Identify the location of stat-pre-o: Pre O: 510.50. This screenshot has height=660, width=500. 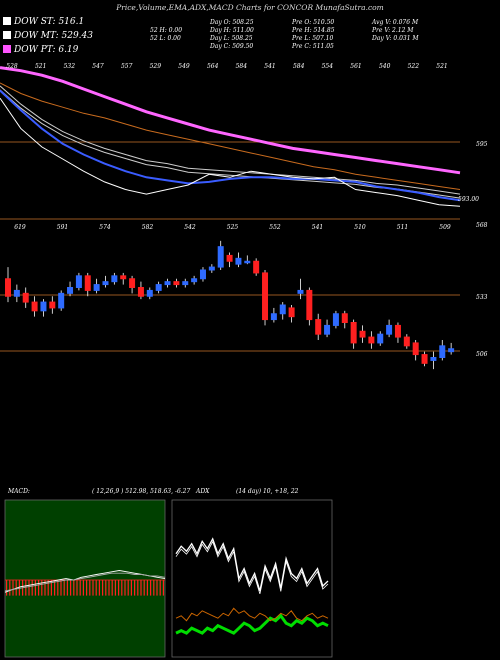
(313, 22).